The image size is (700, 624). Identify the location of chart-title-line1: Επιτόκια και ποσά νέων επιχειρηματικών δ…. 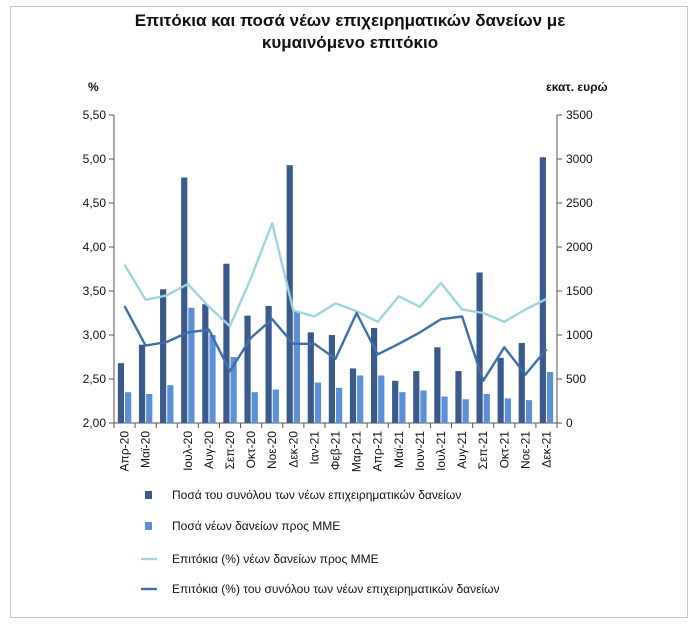
(350, 20).